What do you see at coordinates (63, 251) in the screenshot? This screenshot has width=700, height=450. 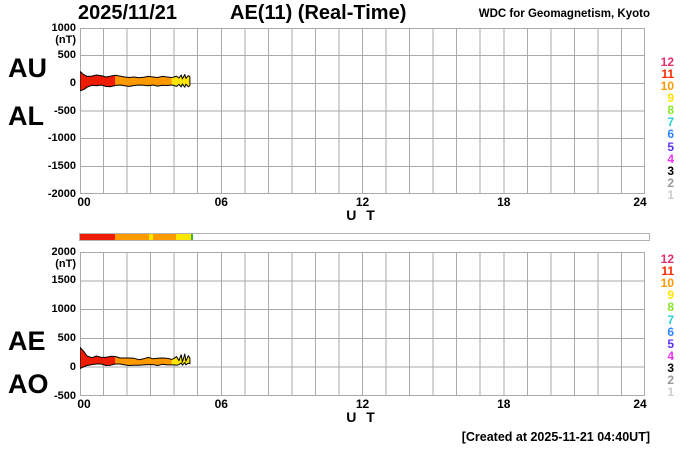 I see `y-tick-label: 2000` at bounding box center [63, 251].